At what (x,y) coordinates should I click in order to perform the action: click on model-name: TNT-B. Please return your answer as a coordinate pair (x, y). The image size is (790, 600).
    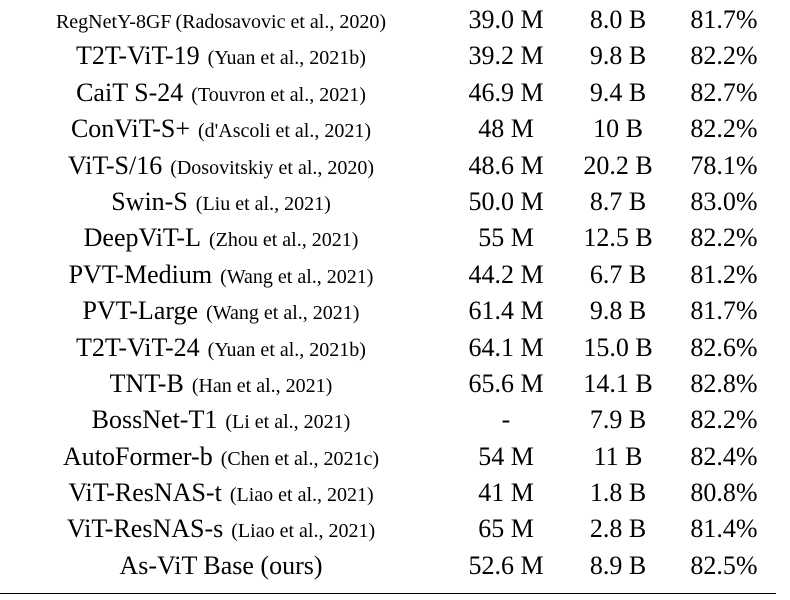
    Looking at the image, I should click on (146, 383).